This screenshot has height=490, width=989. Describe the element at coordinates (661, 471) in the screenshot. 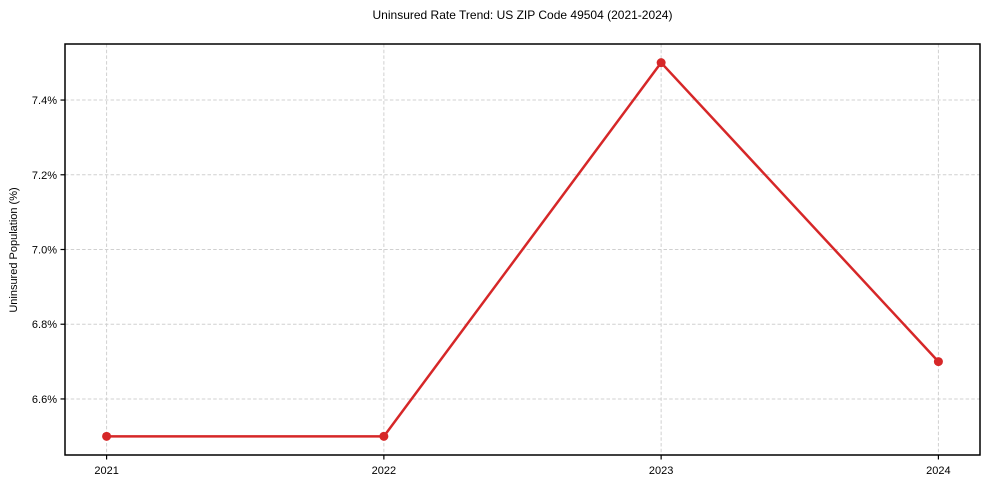

I see `x-tick-label: 2023` at that location.